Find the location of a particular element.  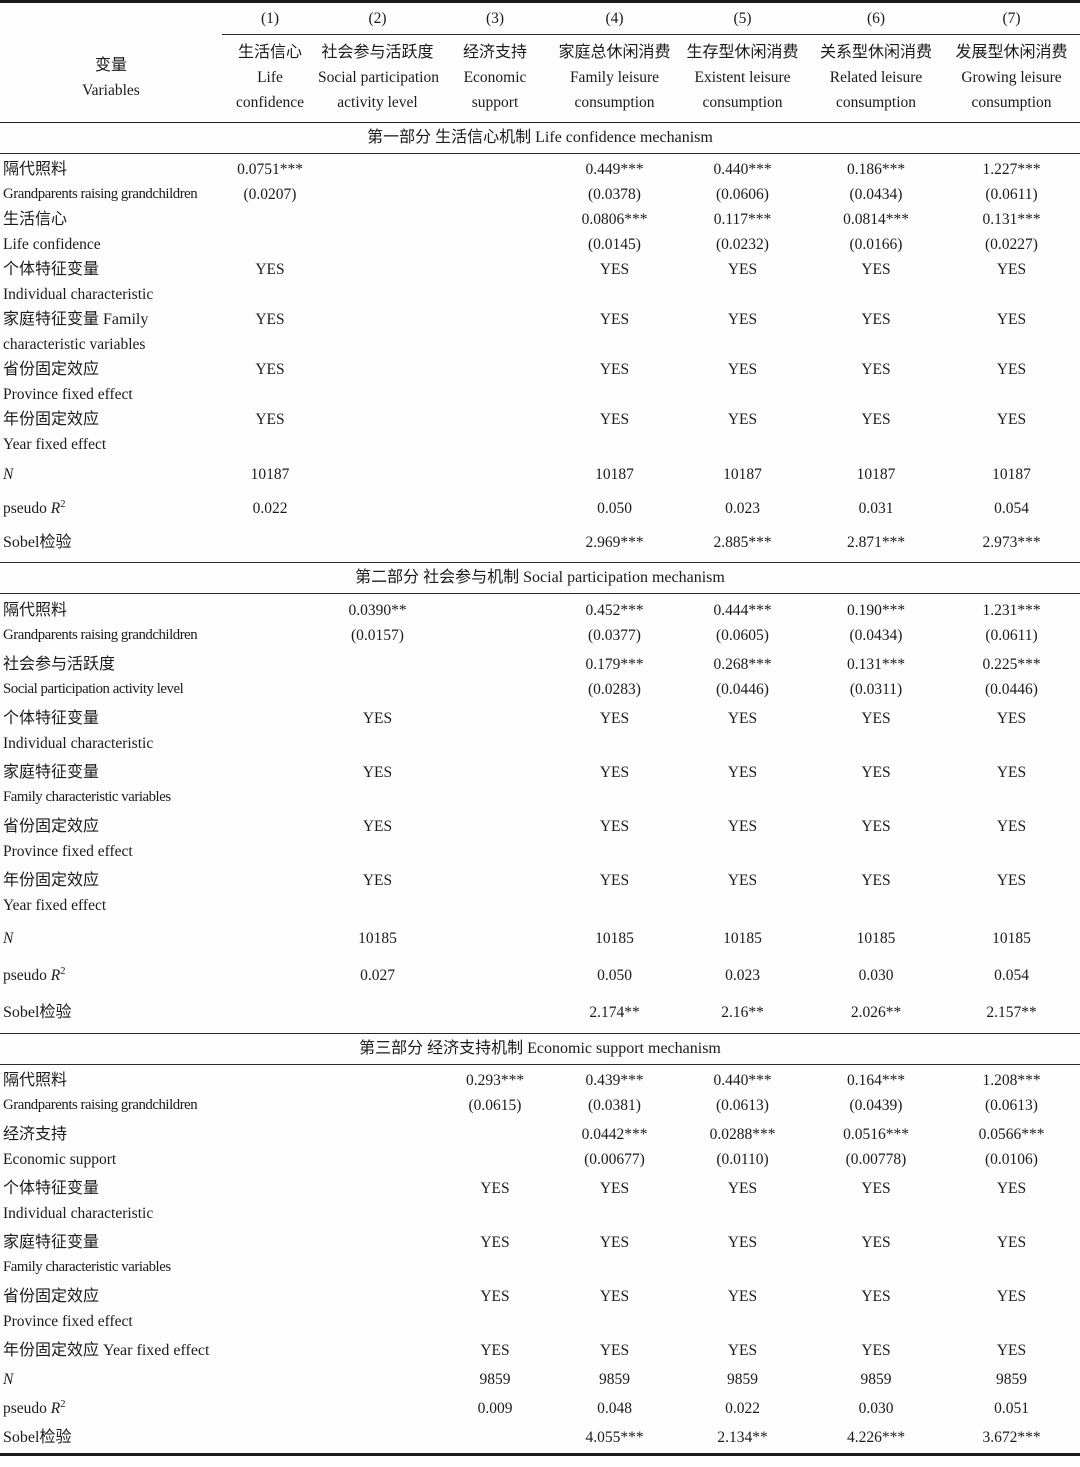

row-label-line: pseudo R2 is located at coordinates (34, 1407).